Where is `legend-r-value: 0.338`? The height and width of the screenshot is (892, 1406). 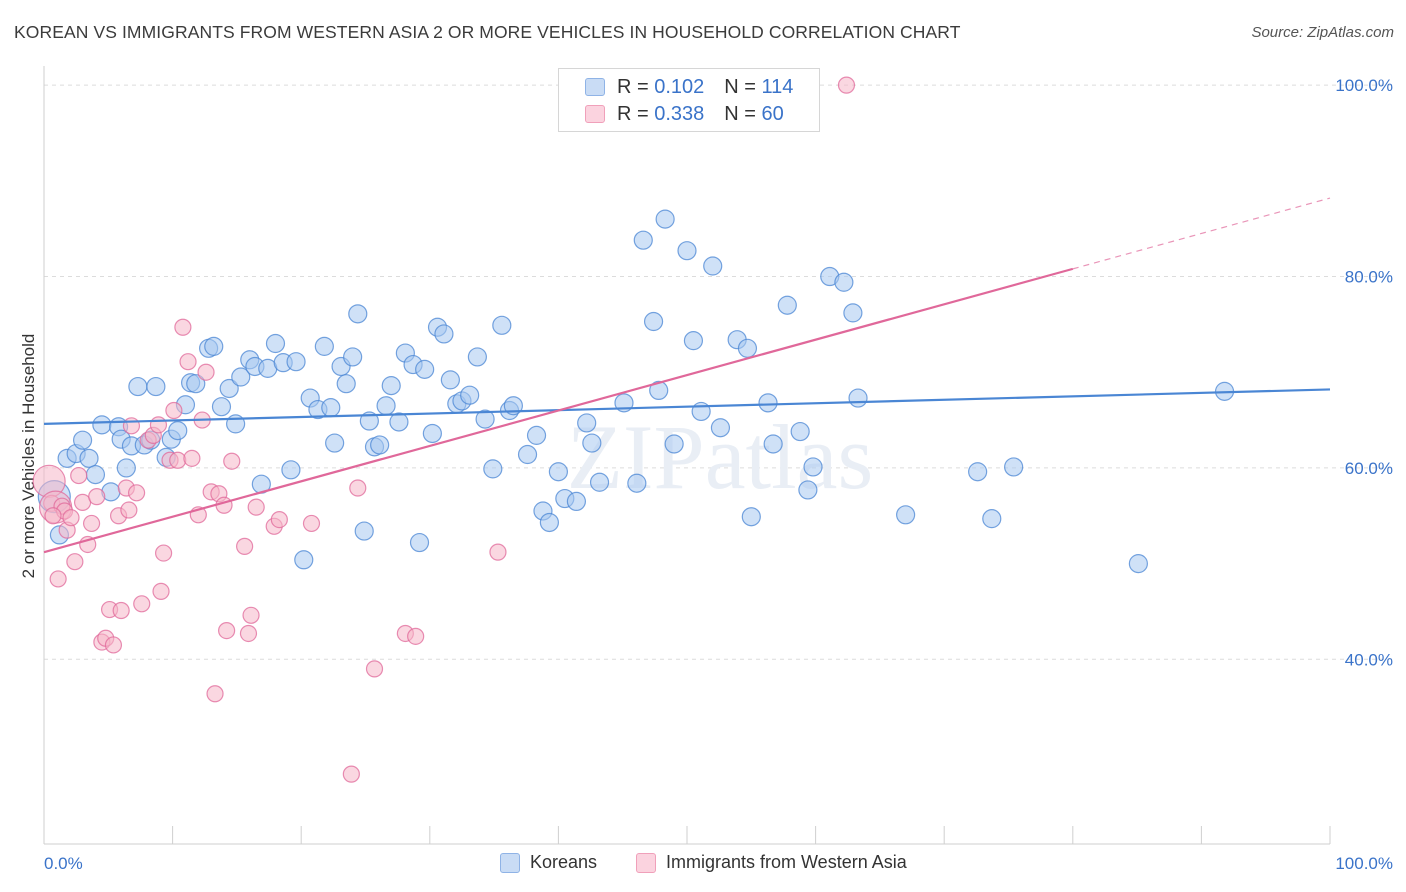
legend-r-value: 0.338 is located at coordinates (679, 113).